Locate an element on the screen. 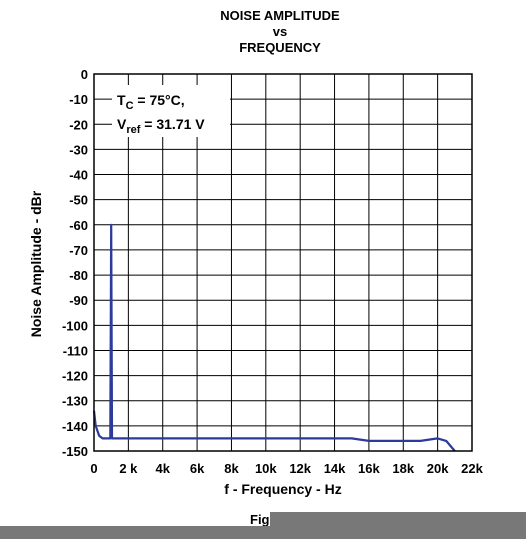 This screenshot has height=539, width=526. x-tick-label-9: 18k is located at coordinates (403, 468).